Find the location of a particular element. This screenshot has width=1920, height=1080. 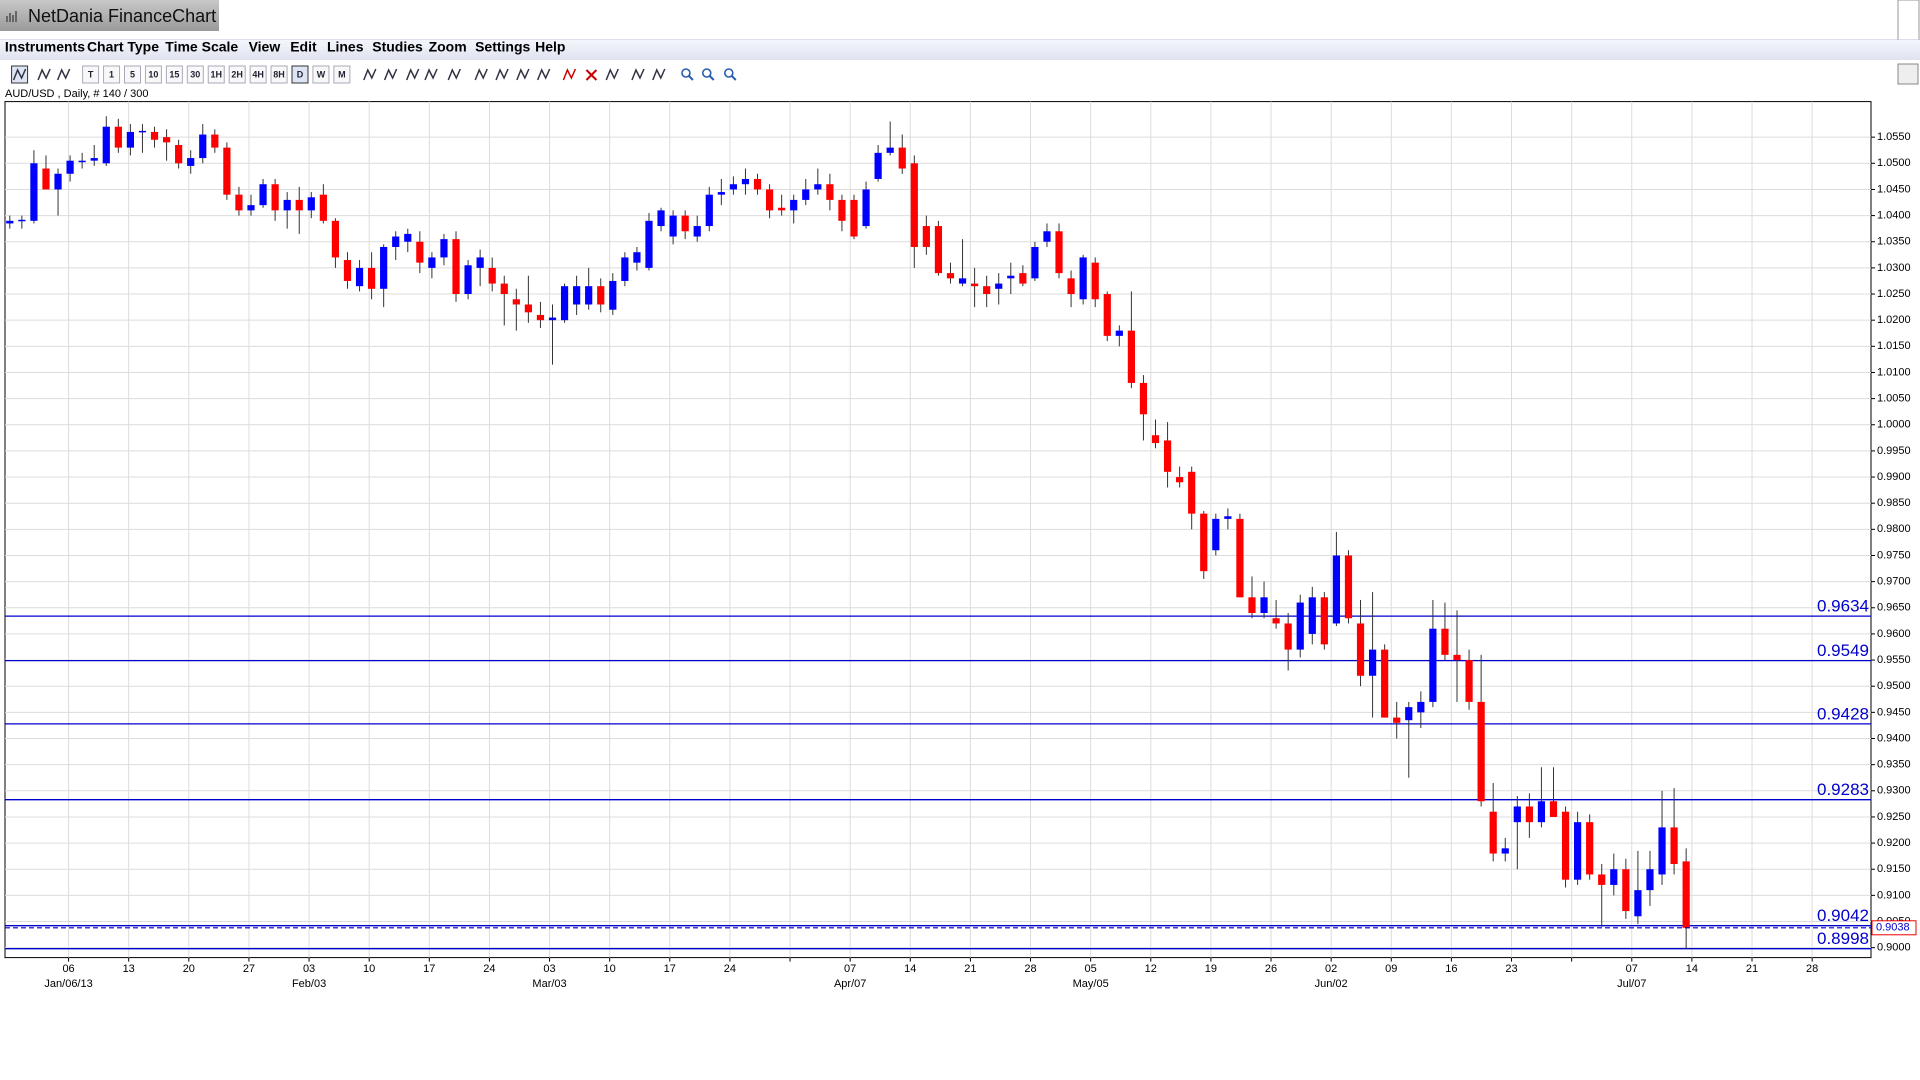

x-tick-label: 28 is located at coordinates (1030, 969).